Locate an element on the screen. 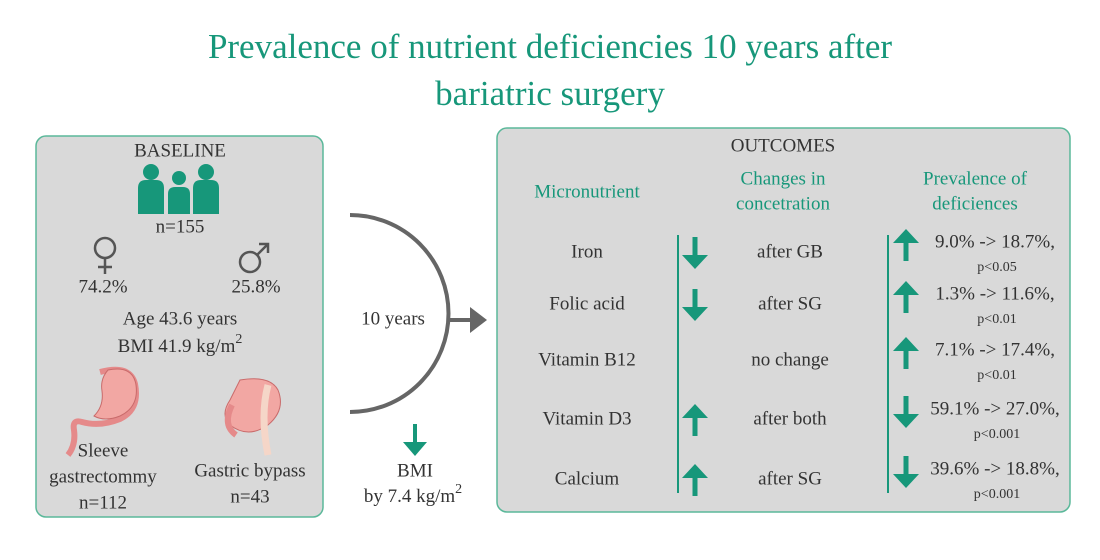  bmi-change-sup: 2 is located at coordinates (458, 489).